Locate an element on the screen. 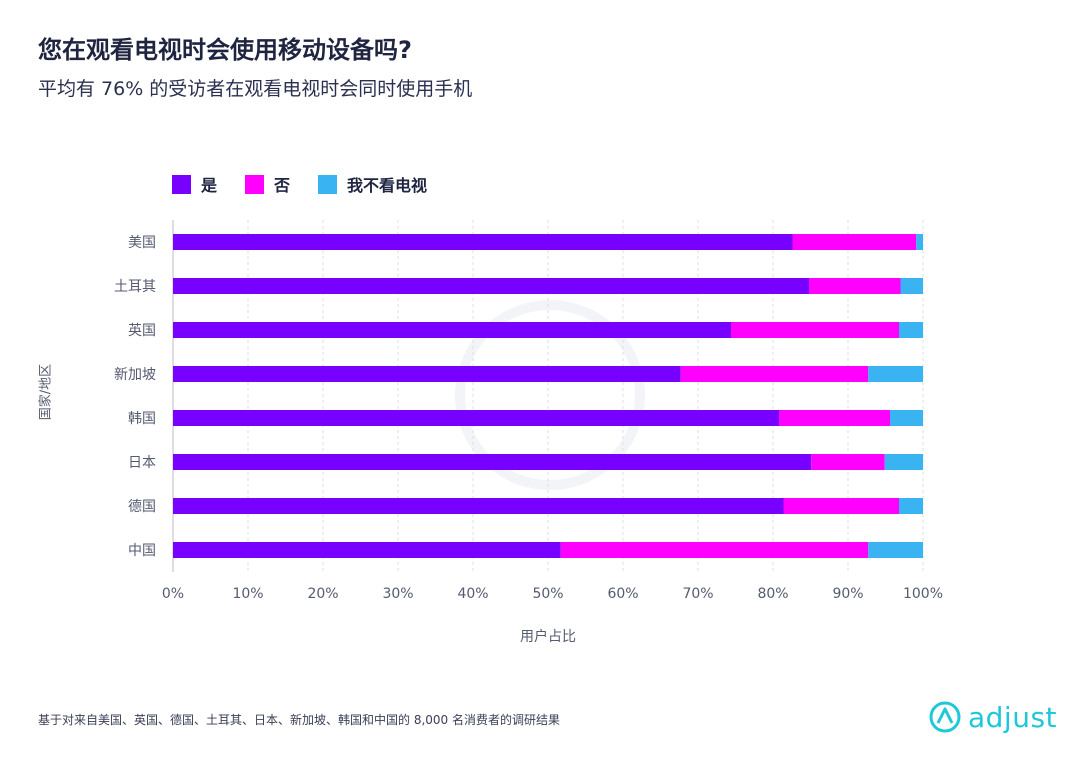 This screenshot has height=764, width=1080. legend-swatch-no is located at coordinates (255, 184).